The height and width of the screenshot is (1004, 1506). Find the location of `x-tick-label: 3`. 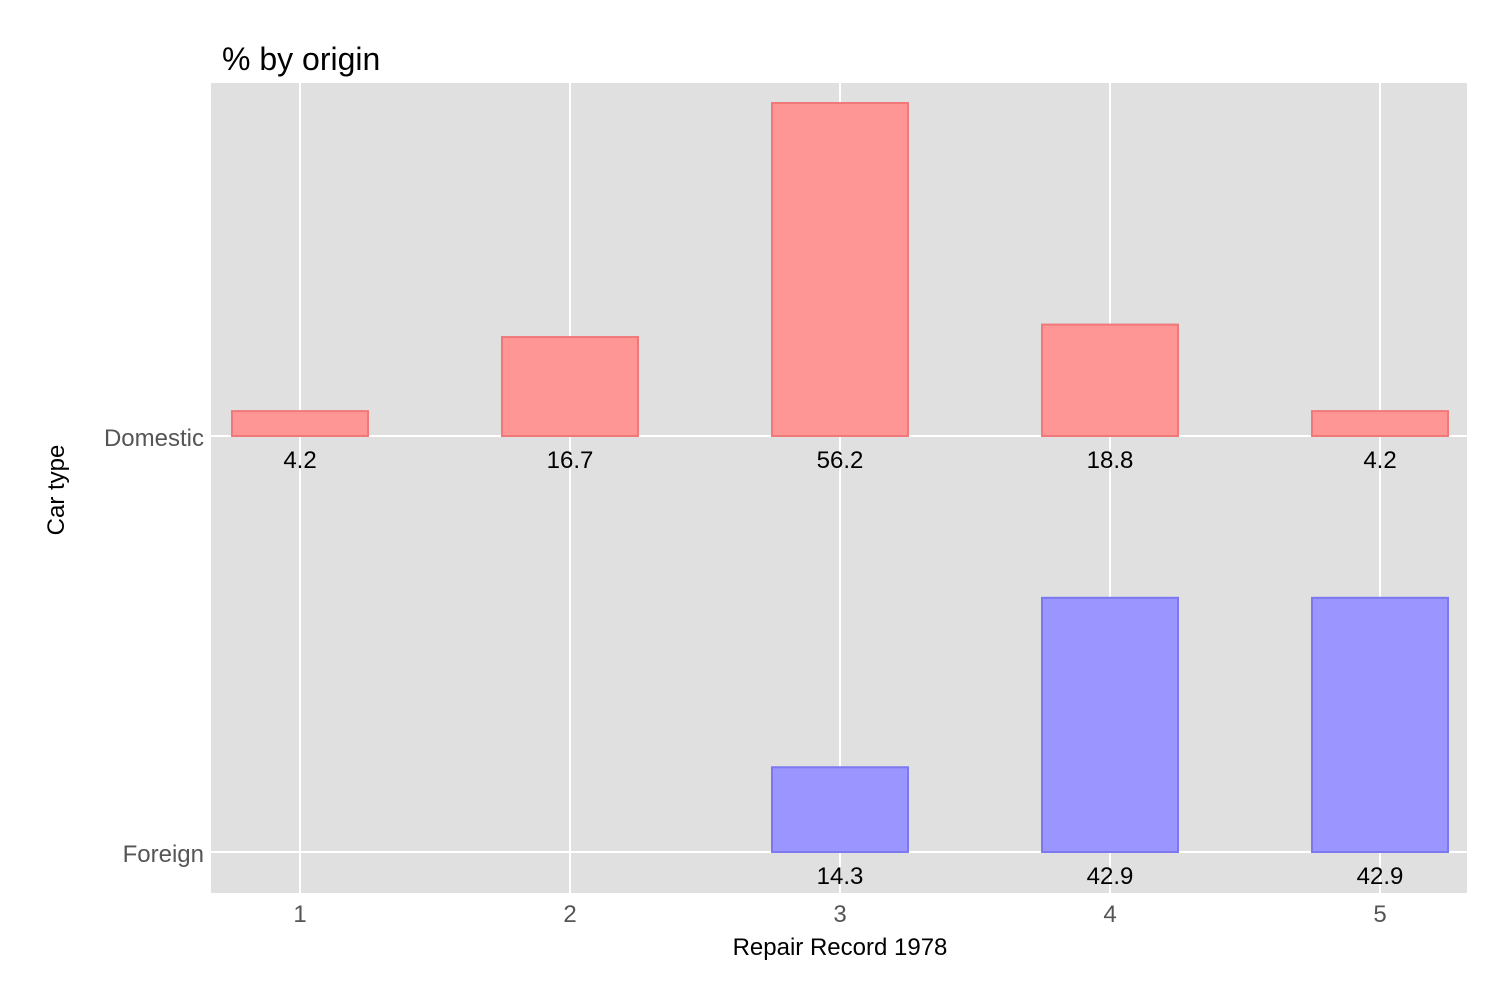

x-tick-label: 3 is located at coordinates (839, 914).